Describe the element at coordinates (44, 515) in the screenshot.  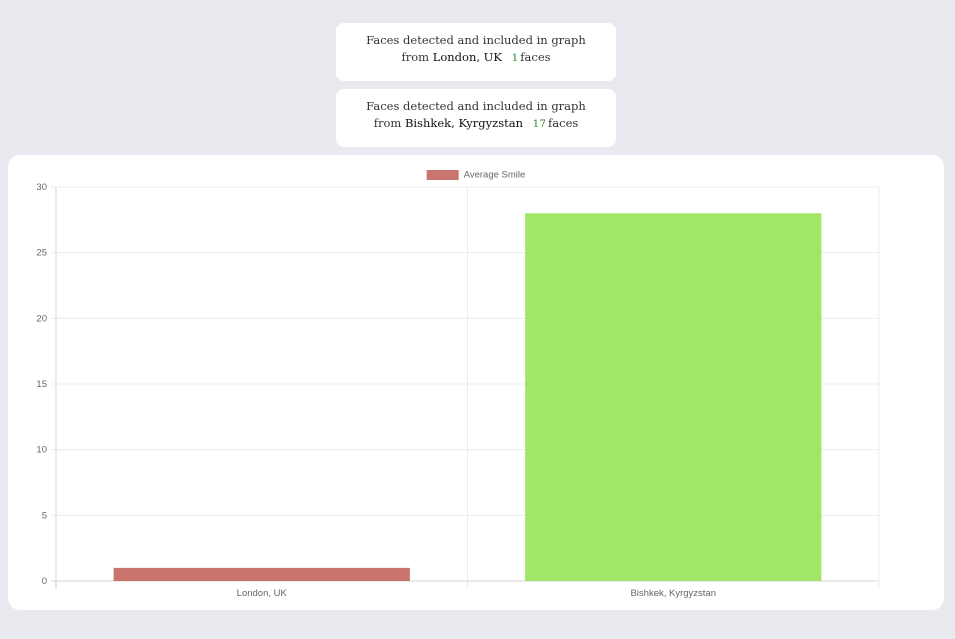
I see `y-tick-label: 5` at that location.